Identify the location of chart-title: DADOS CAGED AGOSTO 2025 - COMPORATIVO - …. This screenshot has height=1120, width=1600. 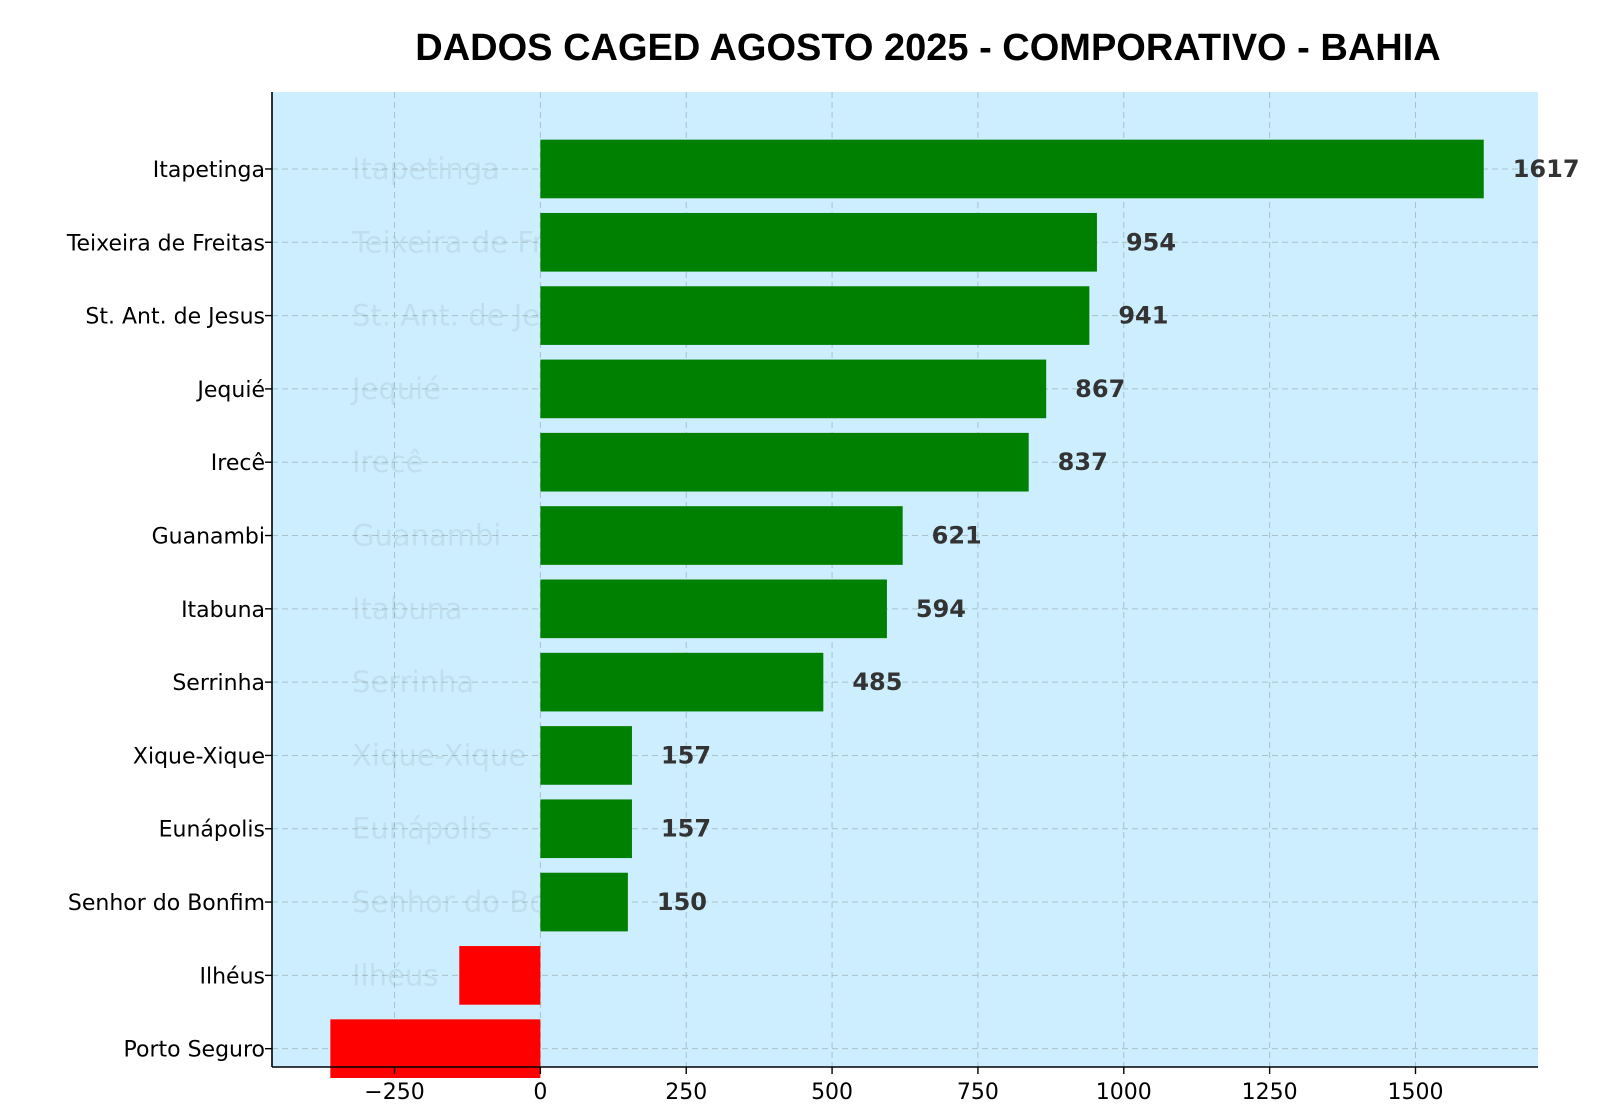
(927, 48).